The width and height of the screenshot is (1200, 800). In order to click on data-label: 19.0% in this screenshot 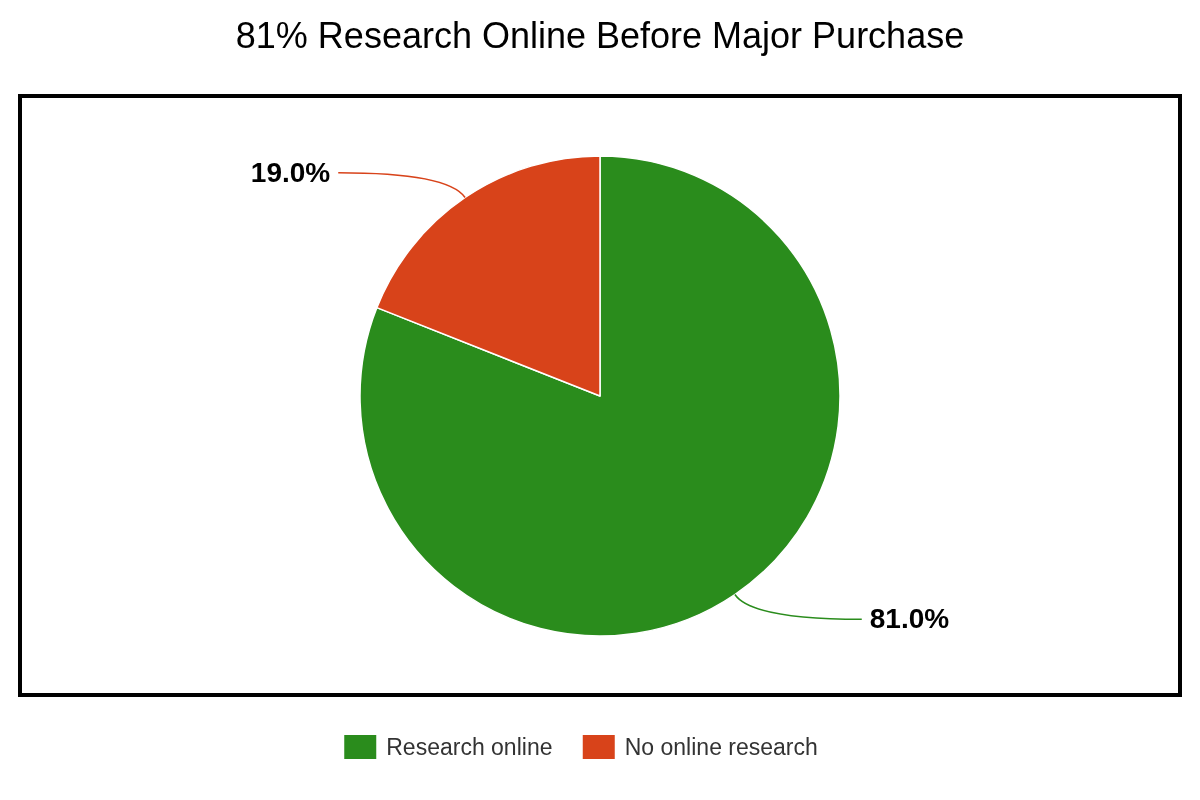, I will do `click(290, 172)`.